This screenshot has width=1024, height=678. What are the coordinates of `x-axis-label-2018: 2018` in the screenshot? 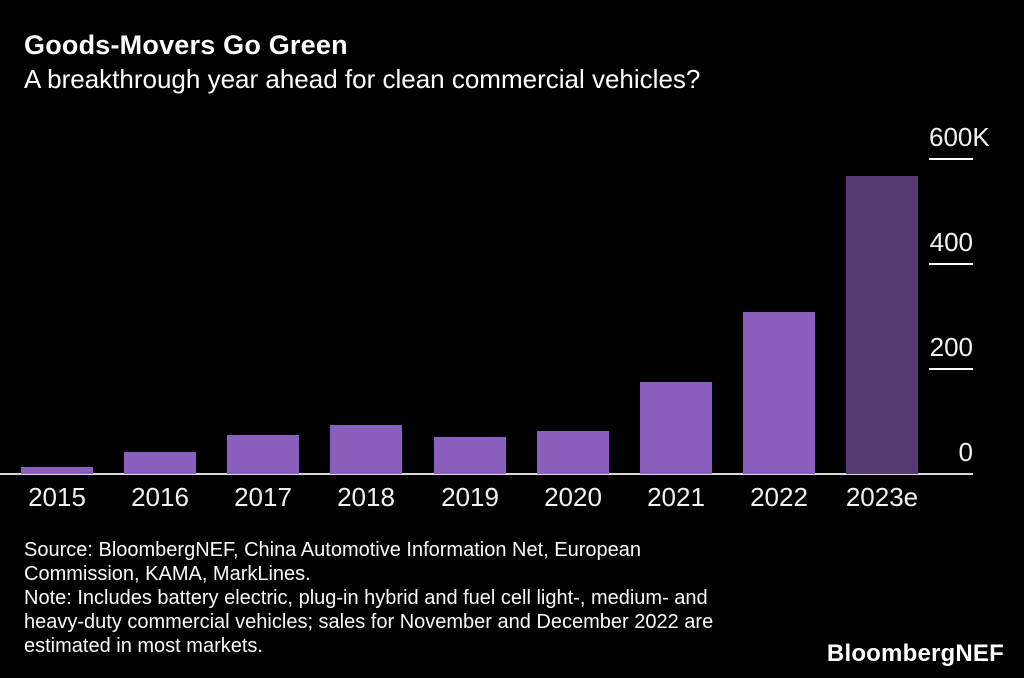 It's located at (366, 497).